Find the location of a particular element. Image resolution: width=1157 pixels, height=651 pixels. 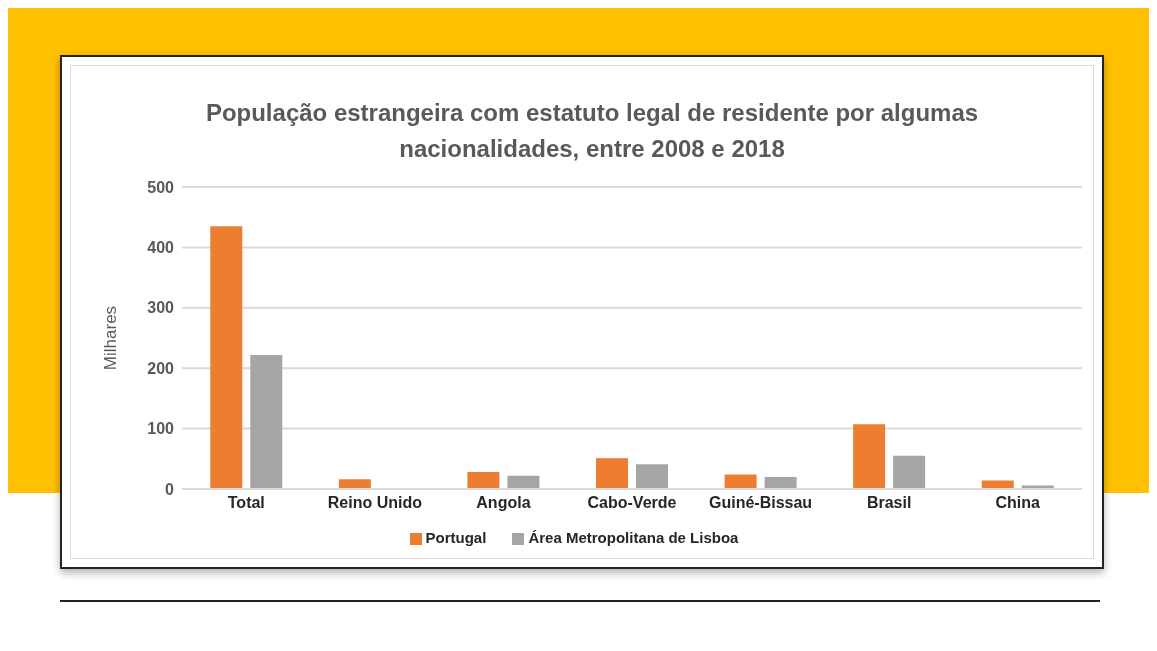

chart-title: População estrangeira com estatuto legal de residente por algumas nacionalidades, entre 2008 e 2018 is located at coordinates (592, 131).